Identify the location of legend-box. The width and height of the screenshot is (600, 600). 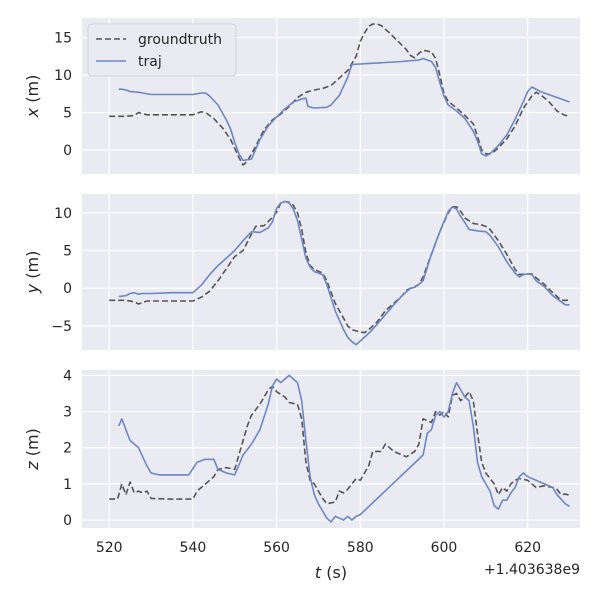
(162, 50).